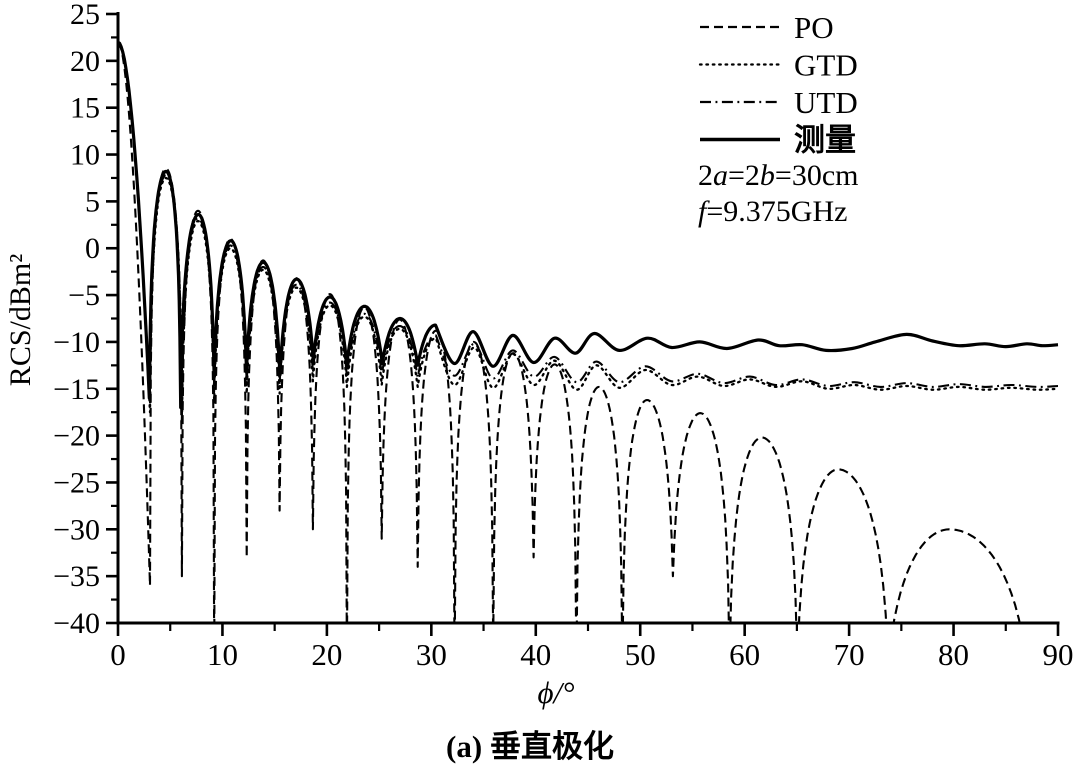 The height and width of the screenshot is (769, 1074). What do you see at coordinates (85, 61) in the screenshot?
I see `y-tick-label: 20` at bounding box center [85, 61].